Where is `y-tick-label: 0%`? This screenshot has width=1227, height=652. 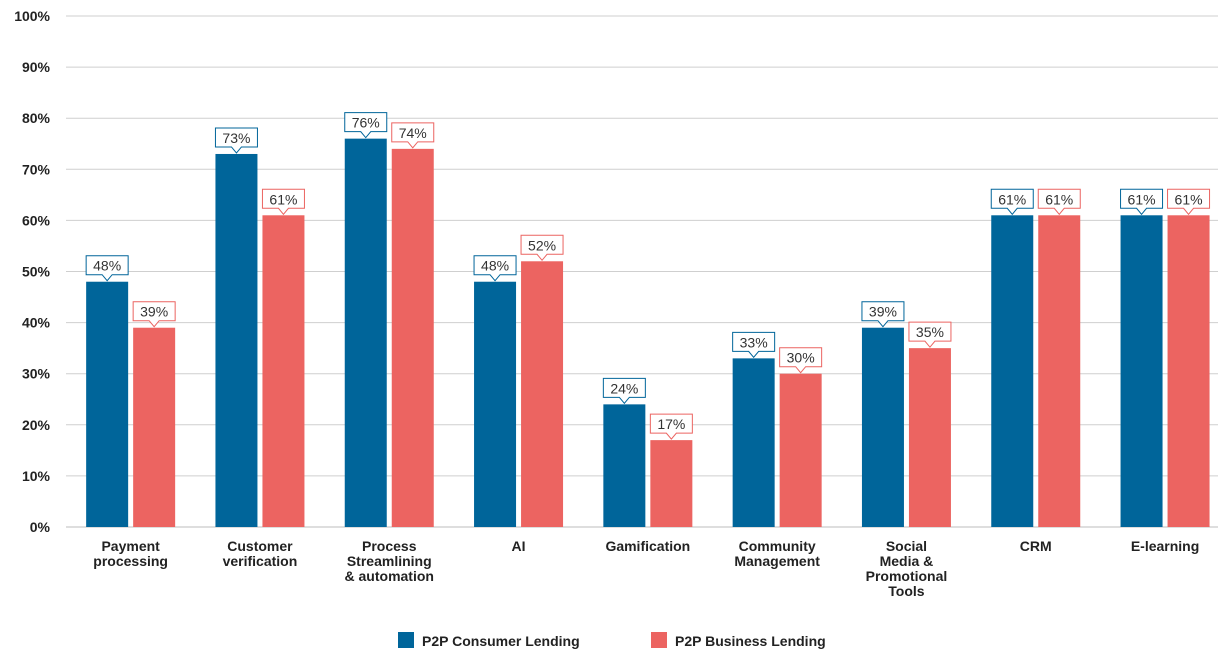
y-tick-label: 0% is located at coordinates (40, 527).